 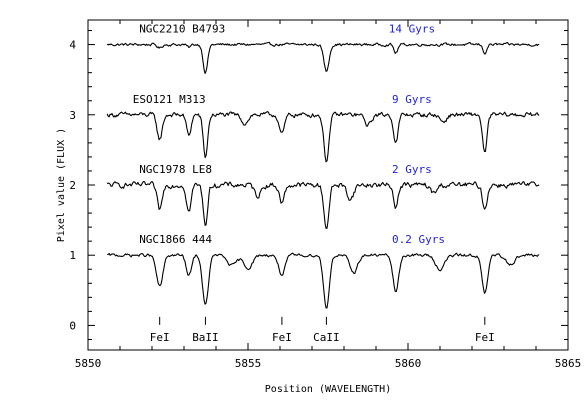 What do you see at coordinates (72, 115) in the screenshot?
I see `y-tick-label: 3` at bounding box center [72, 115].